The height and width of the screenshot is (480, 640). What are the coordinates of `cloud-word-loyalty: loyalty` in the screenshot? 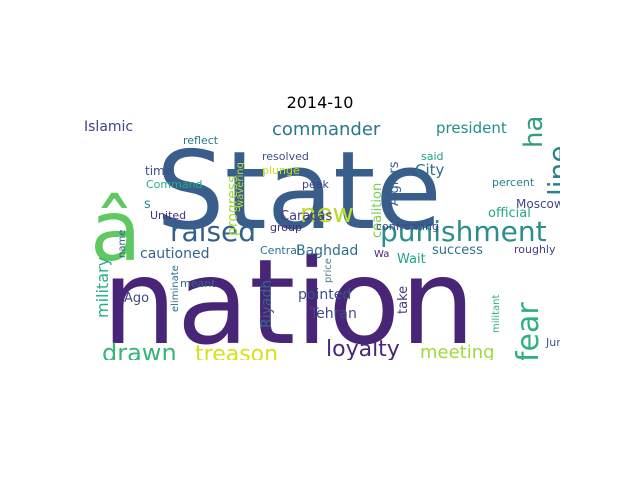 It's located at (363, 348).